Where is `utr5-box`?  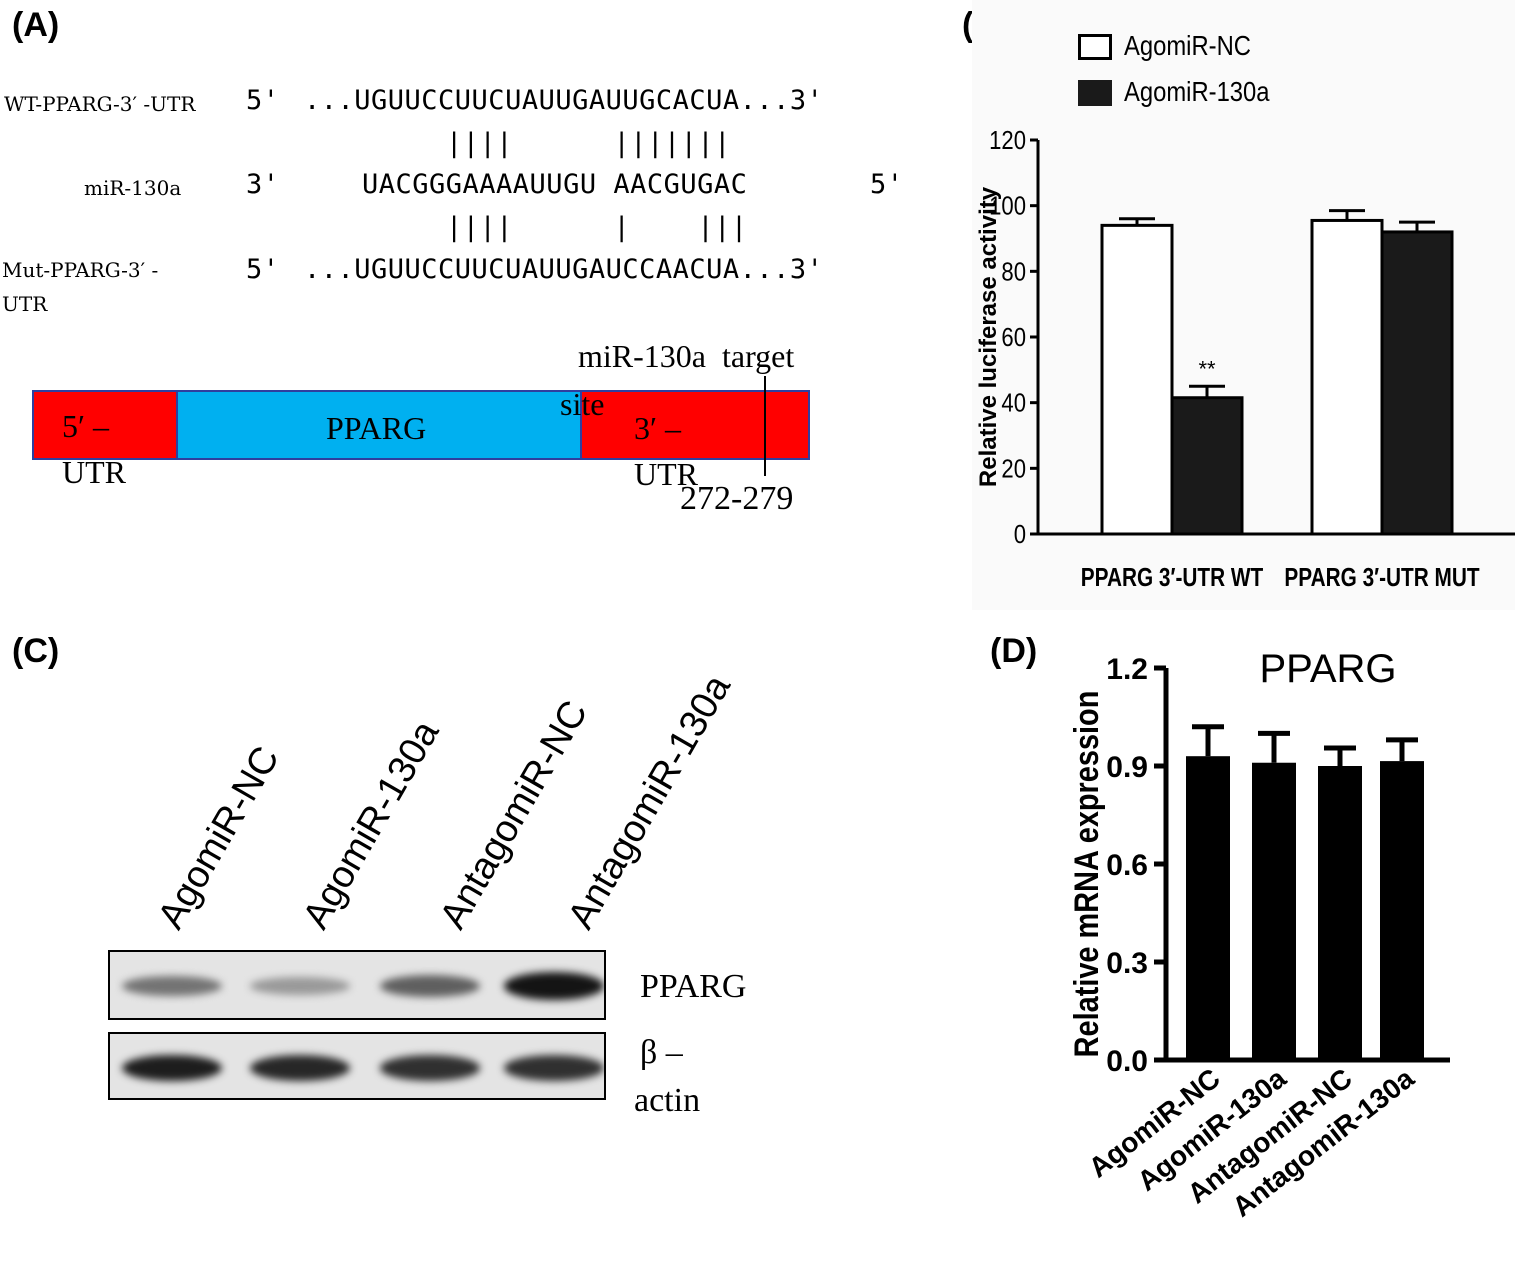 utr5-box is located at coordinates (105, 425).